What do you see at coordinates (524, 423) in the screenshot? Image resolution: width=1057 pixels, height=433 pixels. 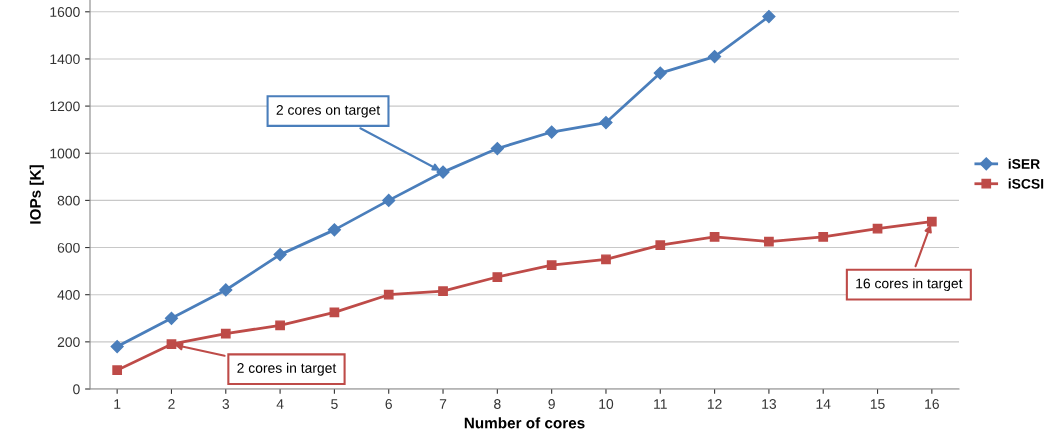 I see `x-axis-title: Number of cores` at bounding box center [524, 423].